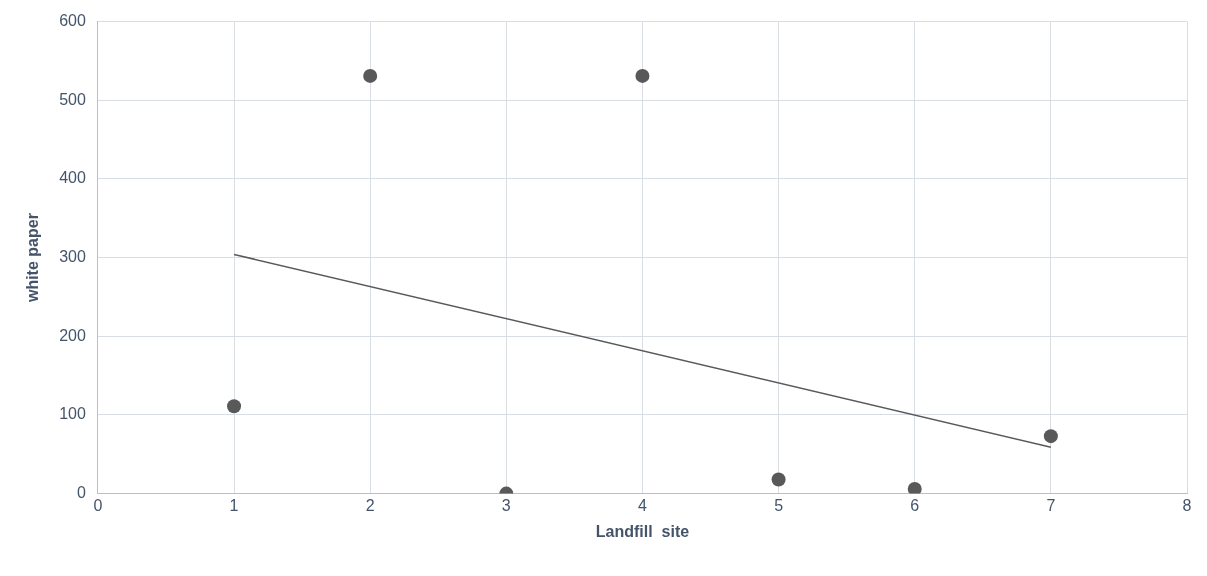 The width and height of the screenshot is (1207, 576). What do you see at coordinates (72, 178) in the screenshot?
I see `y-tick-label: 400` at bounding box center [72, 178].